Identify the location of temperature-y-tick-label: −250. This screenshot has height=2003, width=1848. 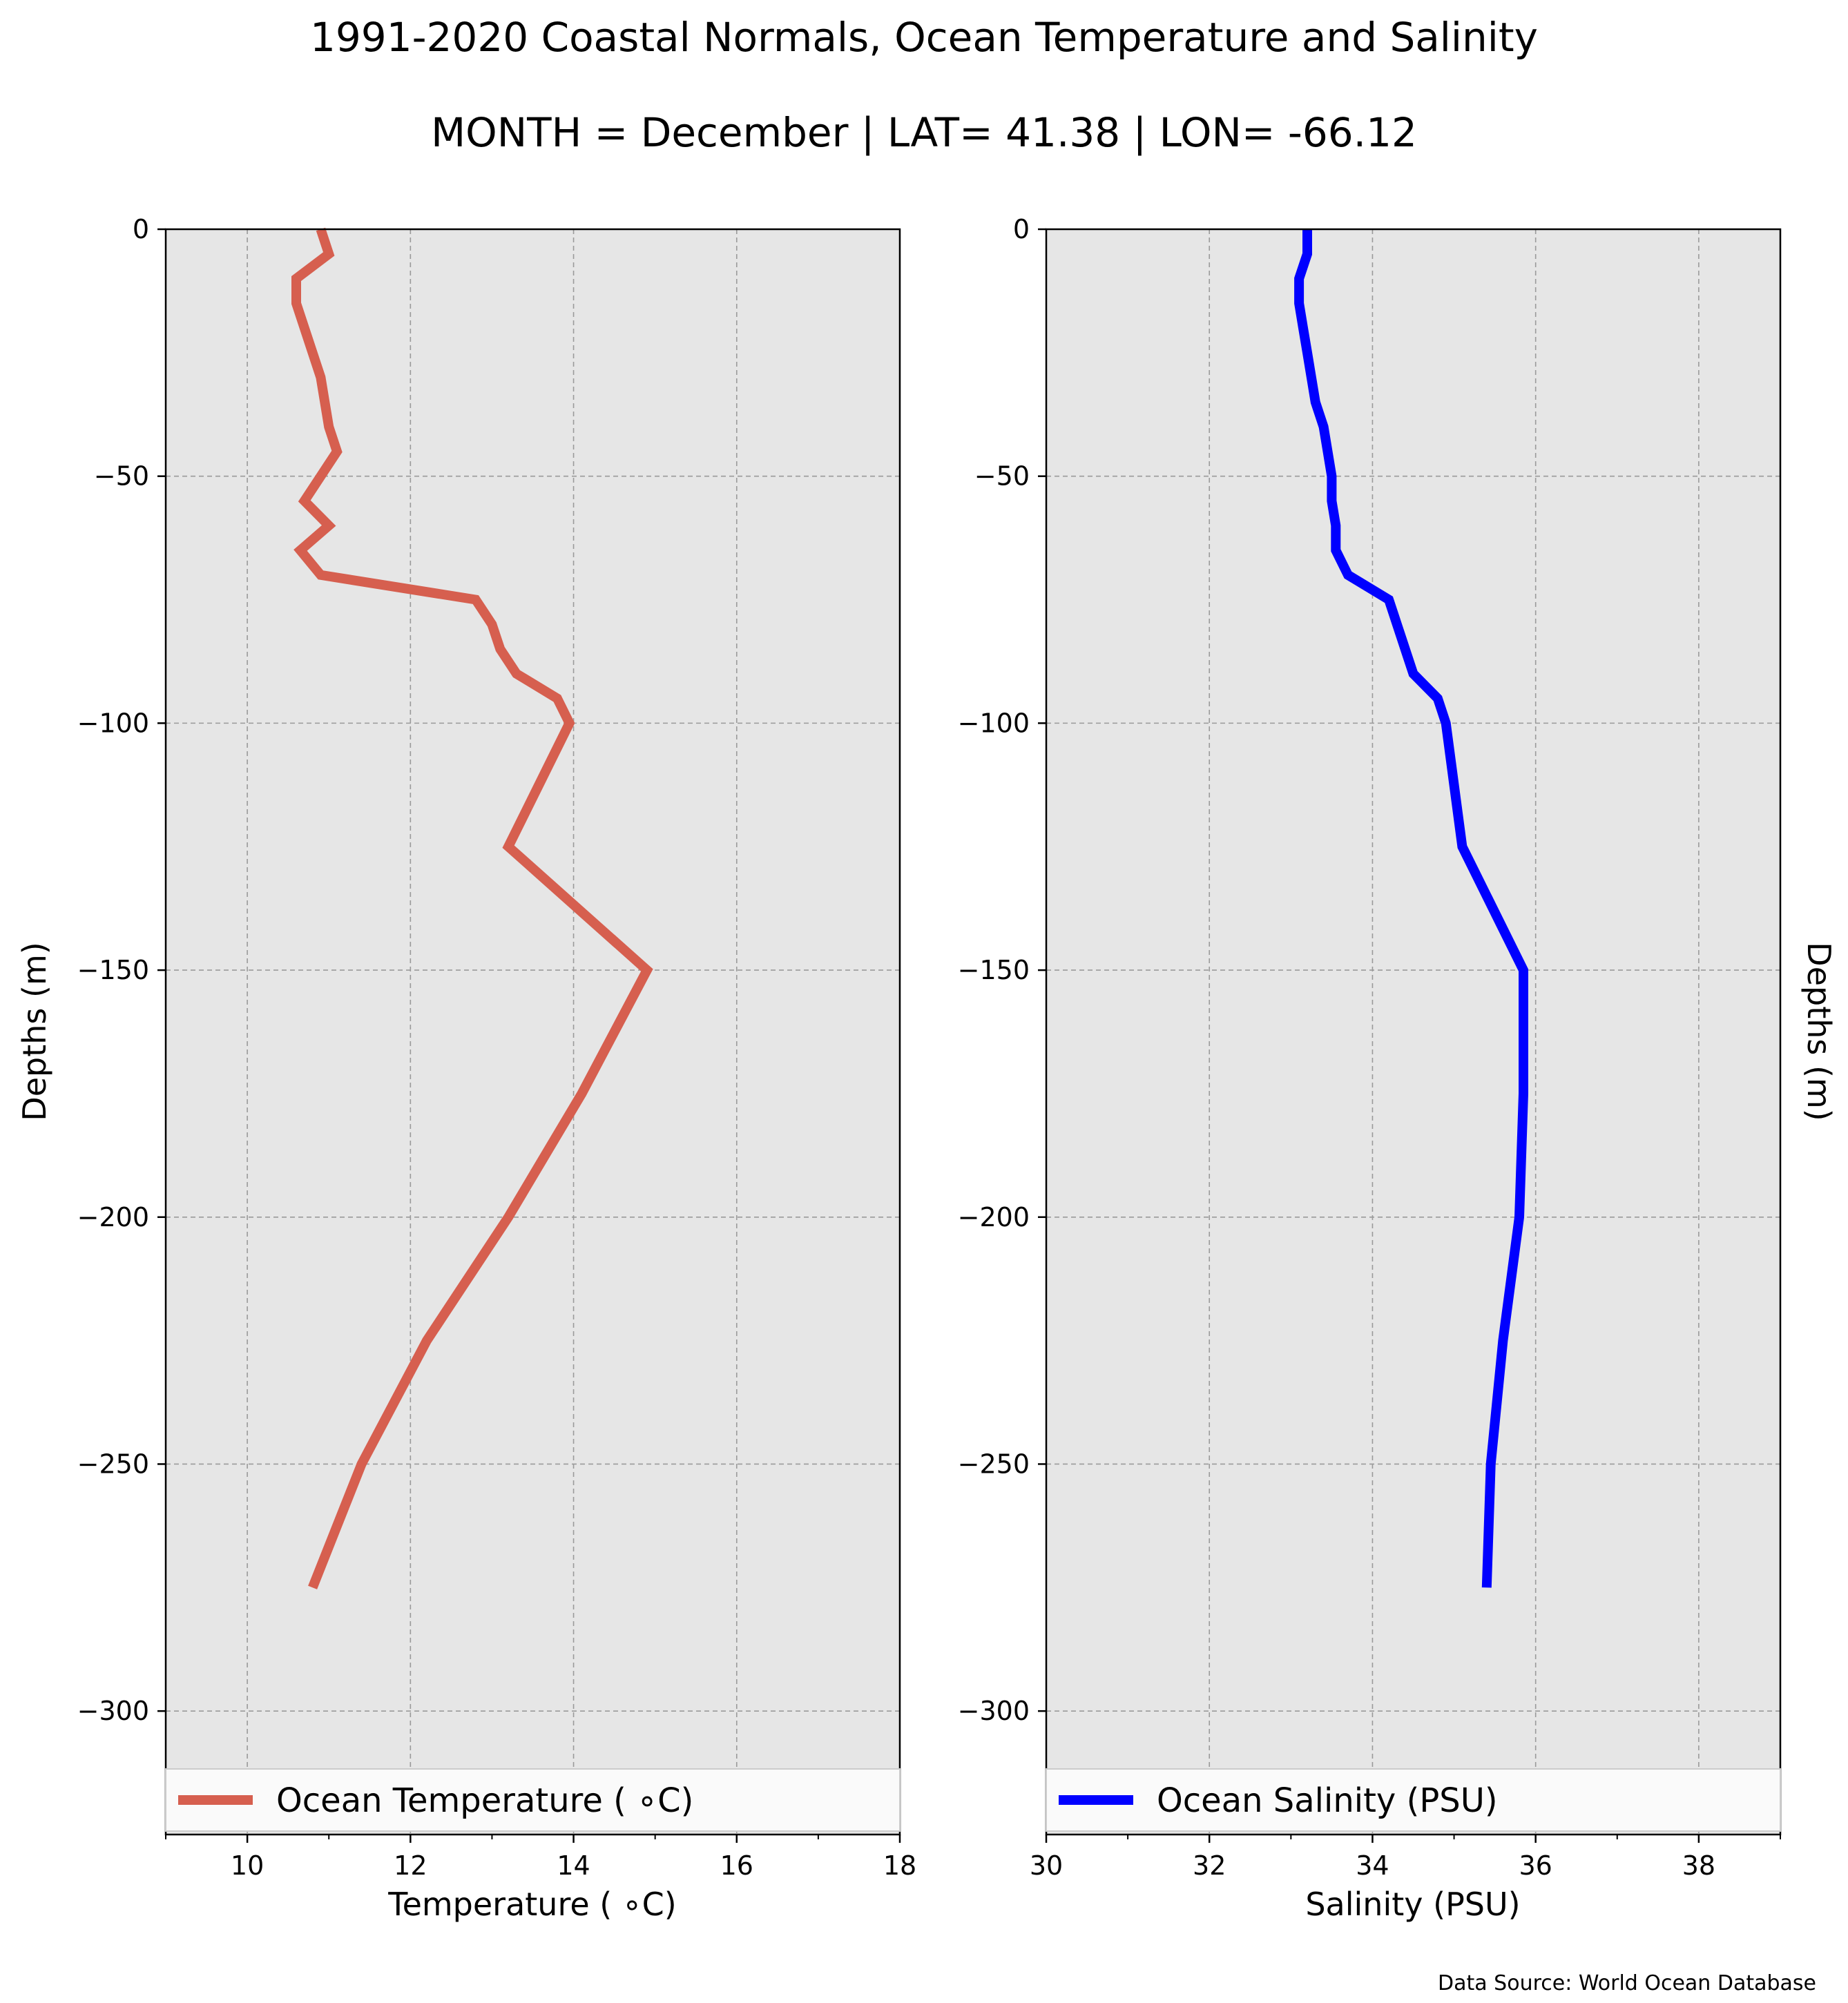
(113, 1464).